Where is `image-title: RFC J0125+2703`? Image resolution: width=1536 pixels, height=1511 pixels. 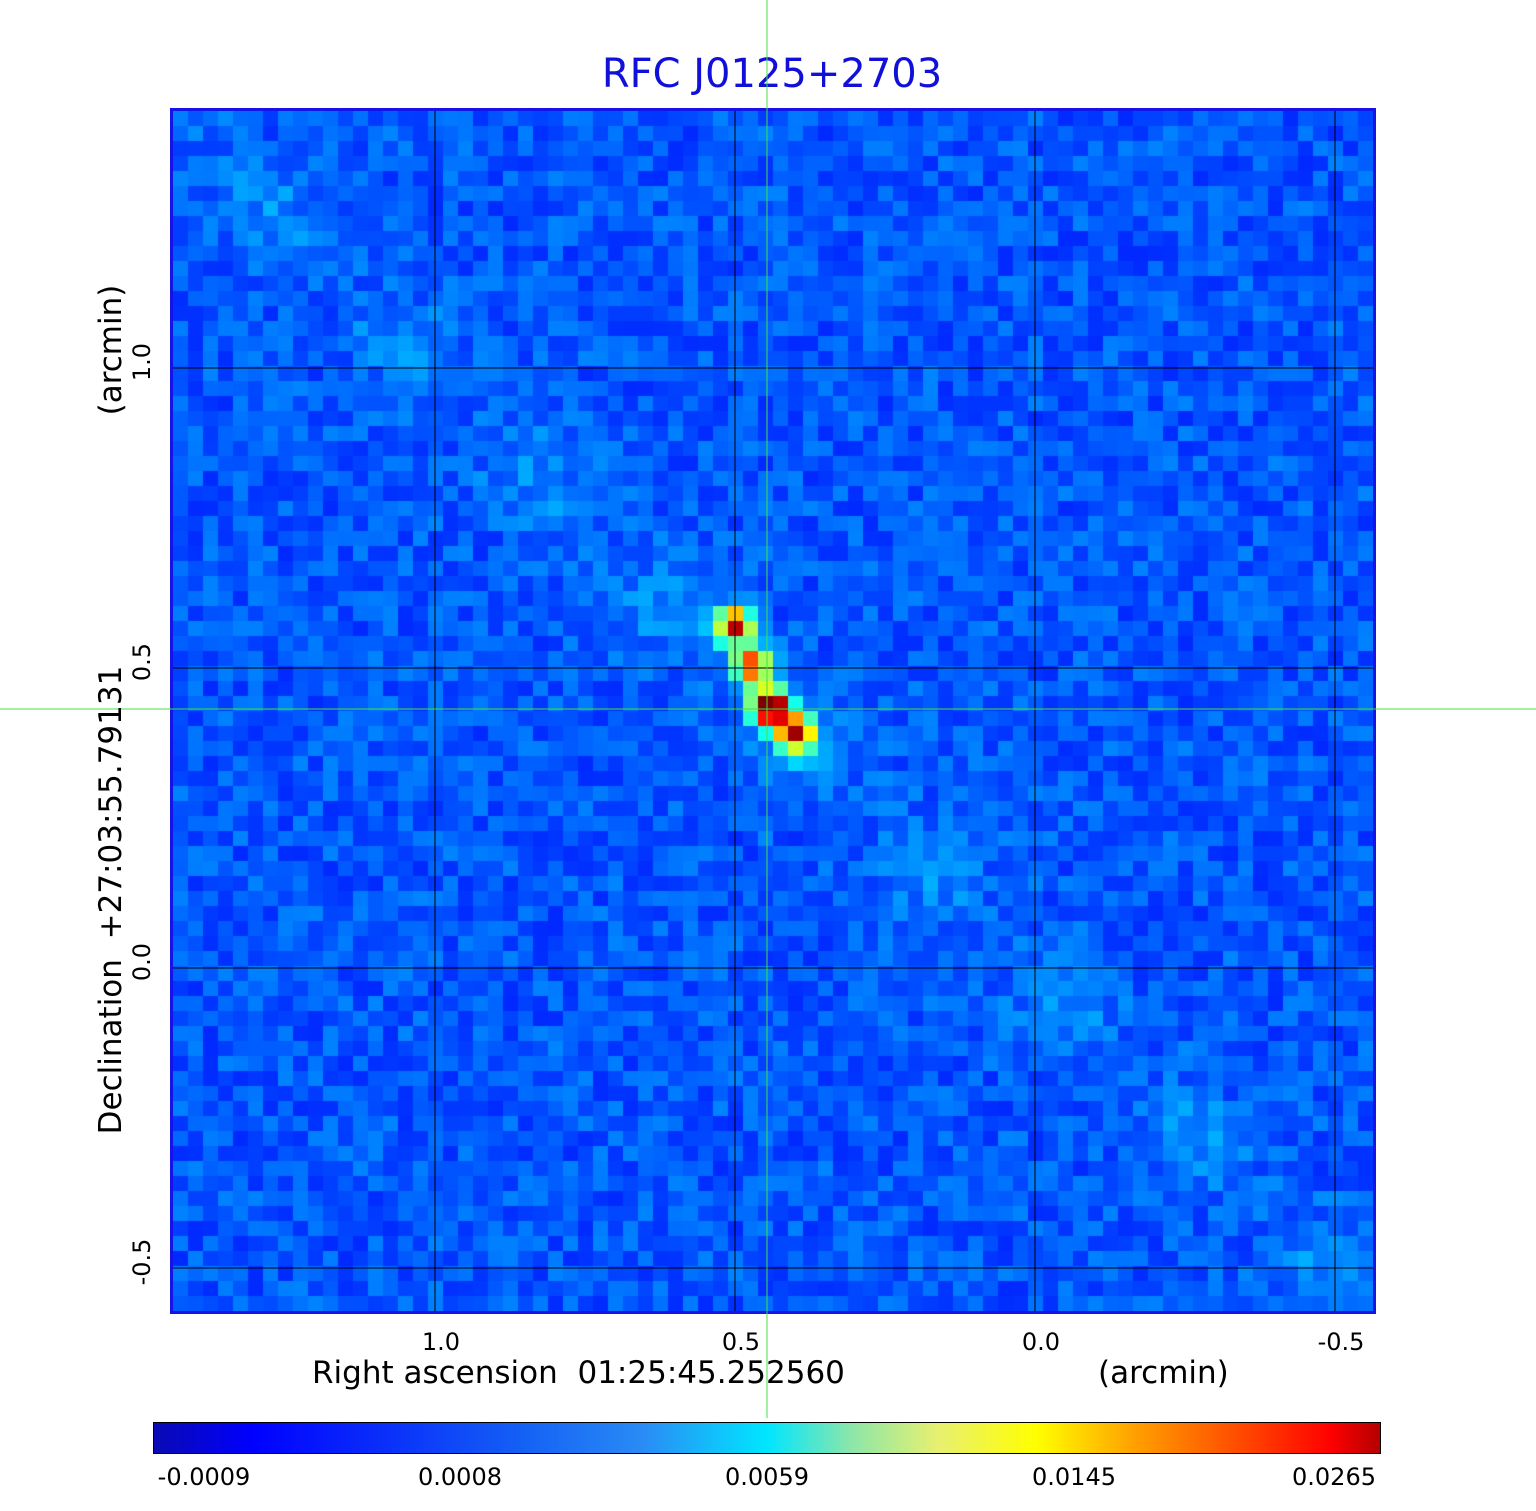
image-title: RFC J0125+2703 is located at coordinates (772, 74).